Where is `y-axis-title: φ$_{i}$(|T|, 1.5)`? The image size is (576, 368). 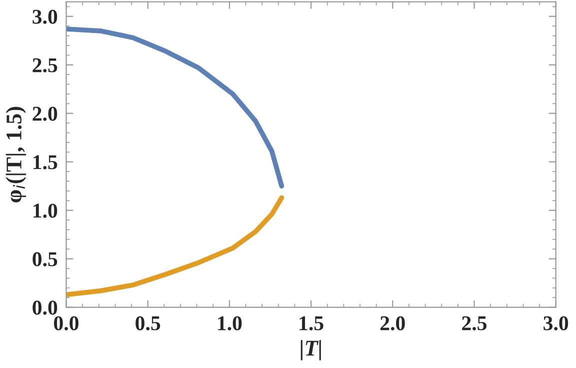
y-axis-title: φ$_{i}$(|T|, 1.5) is located at coordinates (16, 154).